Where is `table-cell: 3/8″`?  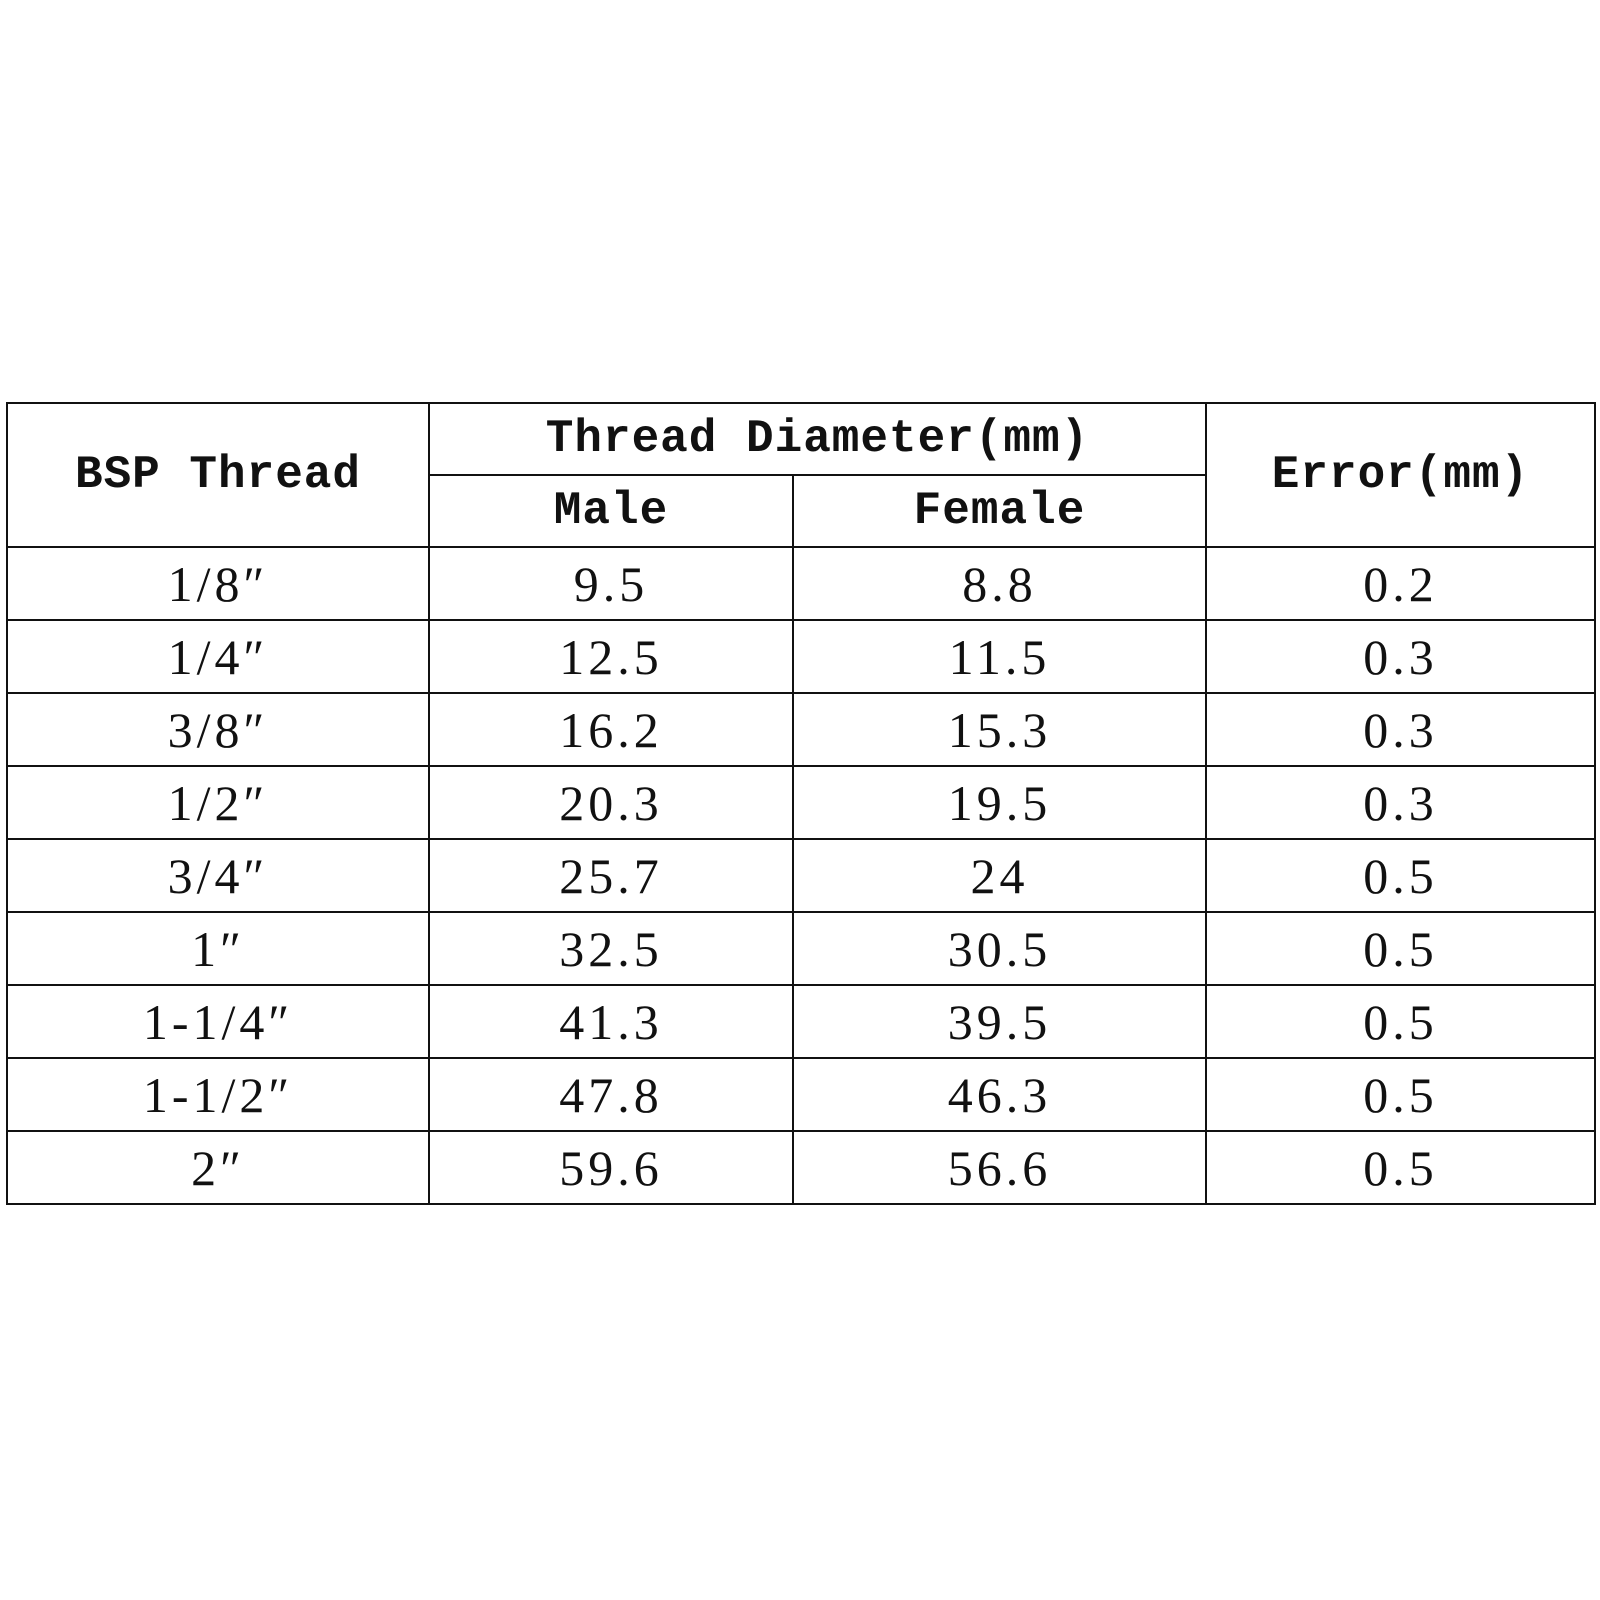 table-cell: 3/8″ is located at coordinates (218, 729).